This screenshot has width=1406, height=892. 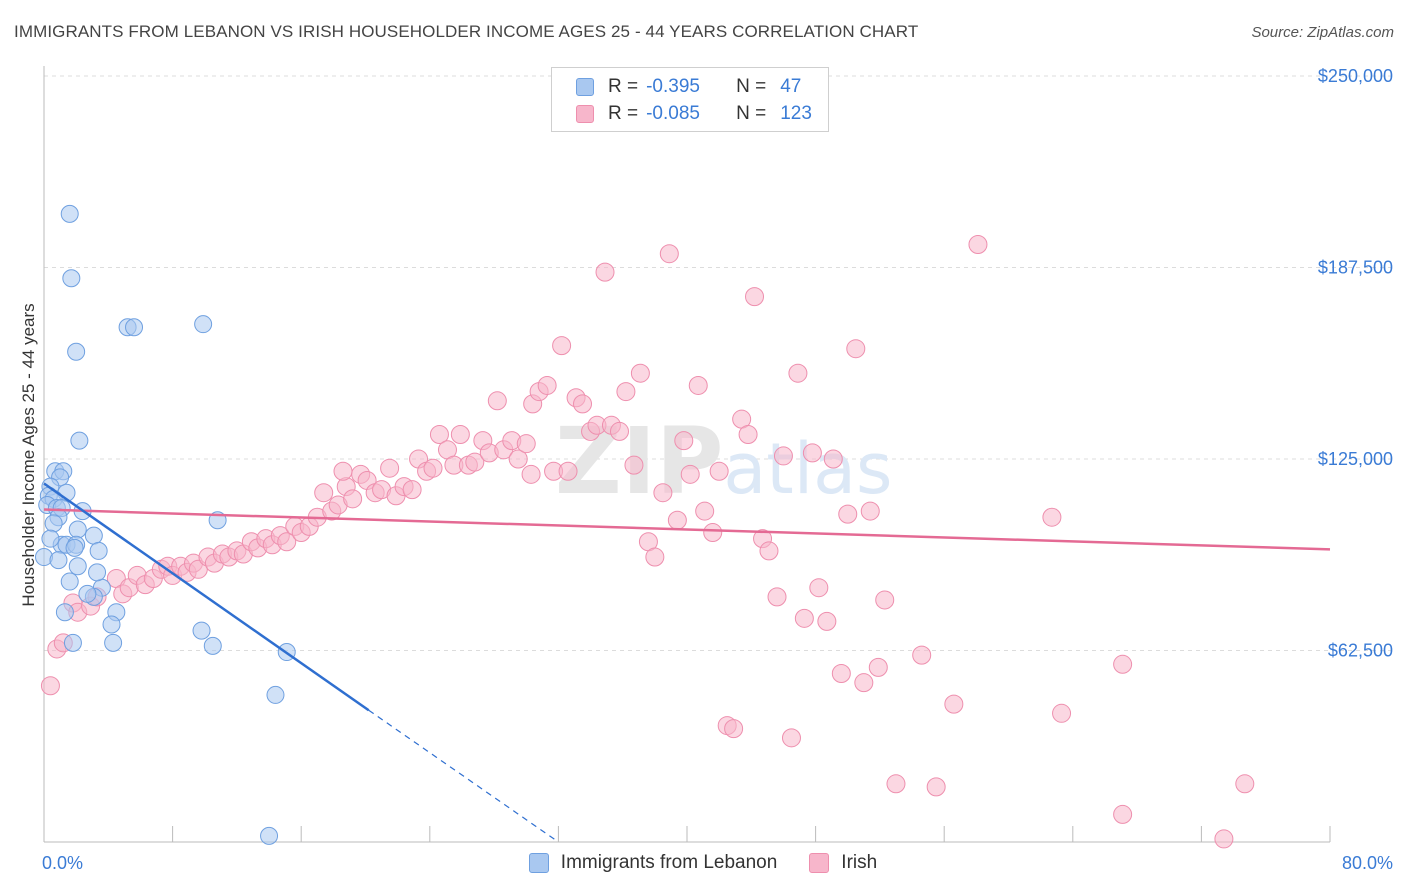 I want to click on legend-label-lebanon: Immigrants from Lebanon, so click(x=669, y=862).